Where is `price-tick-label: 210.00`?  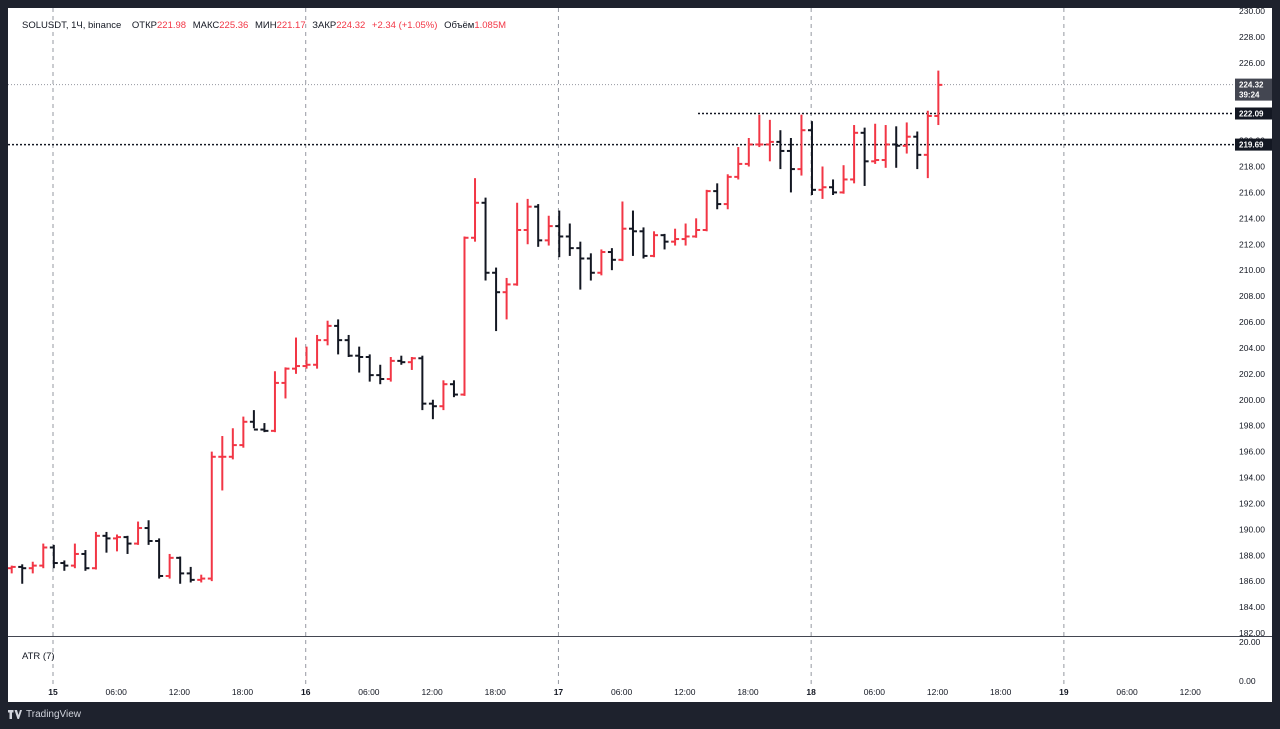
price-tick-label: 210.00 is located at coordinates (1252, 270).